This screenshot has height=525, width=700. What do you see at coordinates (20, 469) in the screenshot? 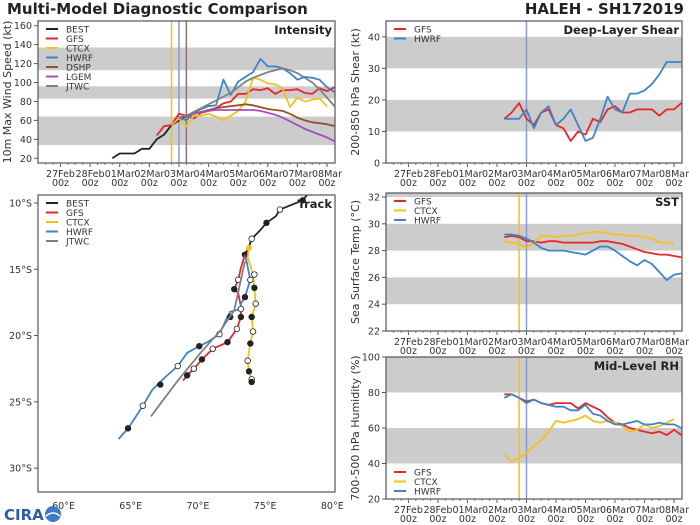
I see `y-tick-label: 30°S` at bounding box center [20, 469].